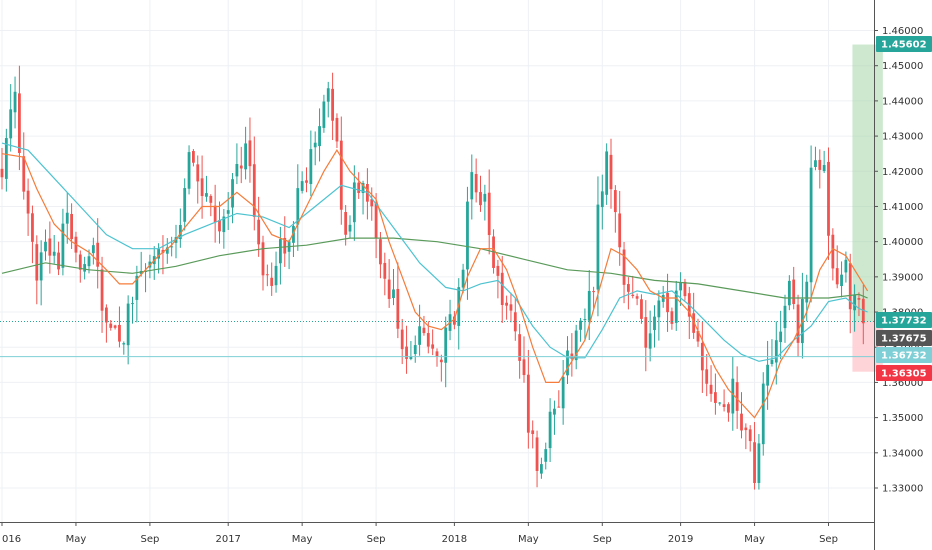  What do you see at coordinates (902, 31) in the screenshot?
I see `y-tick-label: 1.46000` at bounding box center [902, 31].